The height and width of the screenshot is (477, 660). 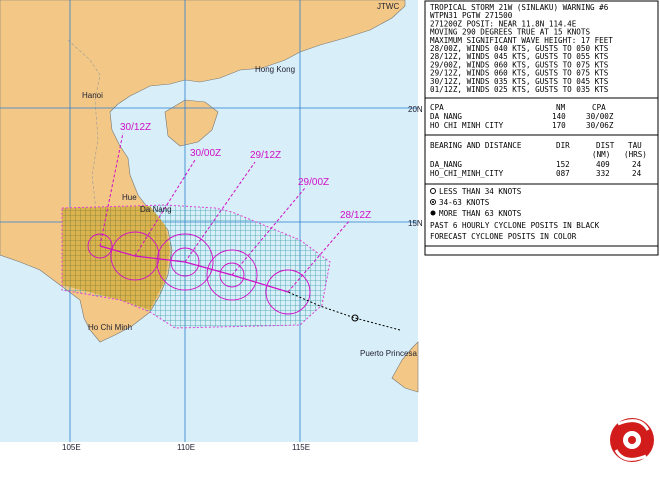 I want to click on bearing-cell: HO_CHI_MINH_CITY, so click(x=467, y=173).